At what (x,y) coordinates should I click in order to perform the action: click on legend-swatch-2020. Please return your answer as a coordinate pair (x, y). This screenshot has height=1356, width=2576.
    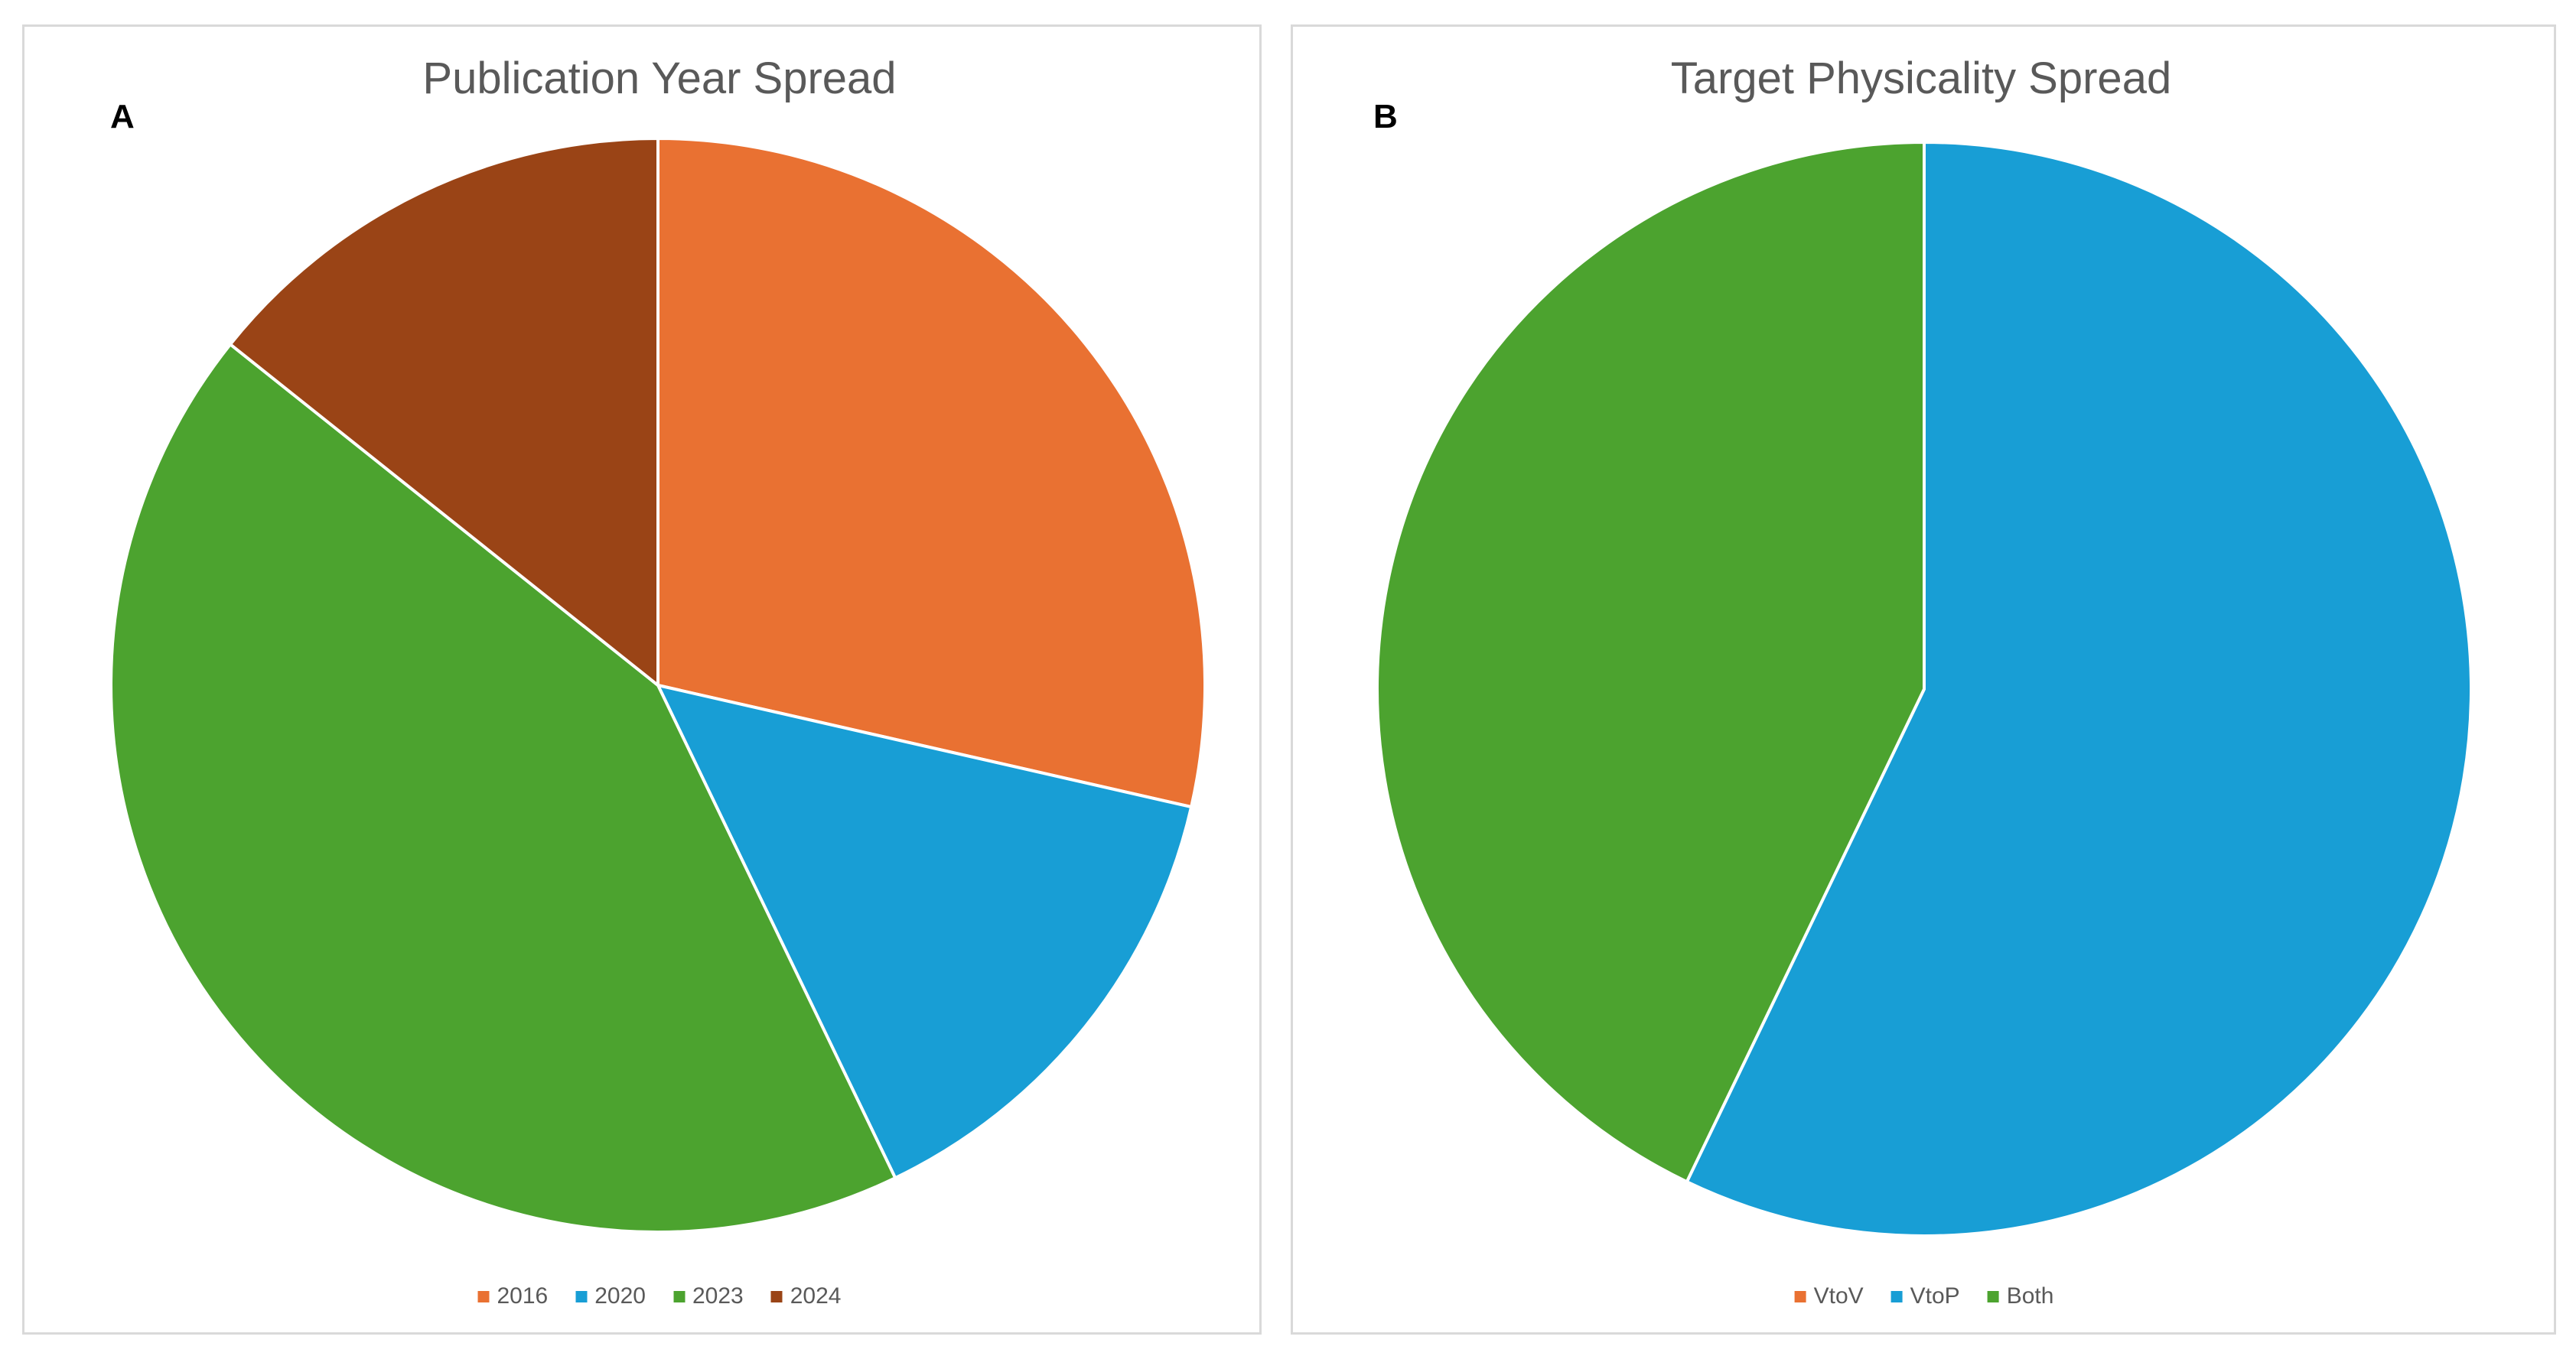
    Looking at the image, I should click on (581, 1296).